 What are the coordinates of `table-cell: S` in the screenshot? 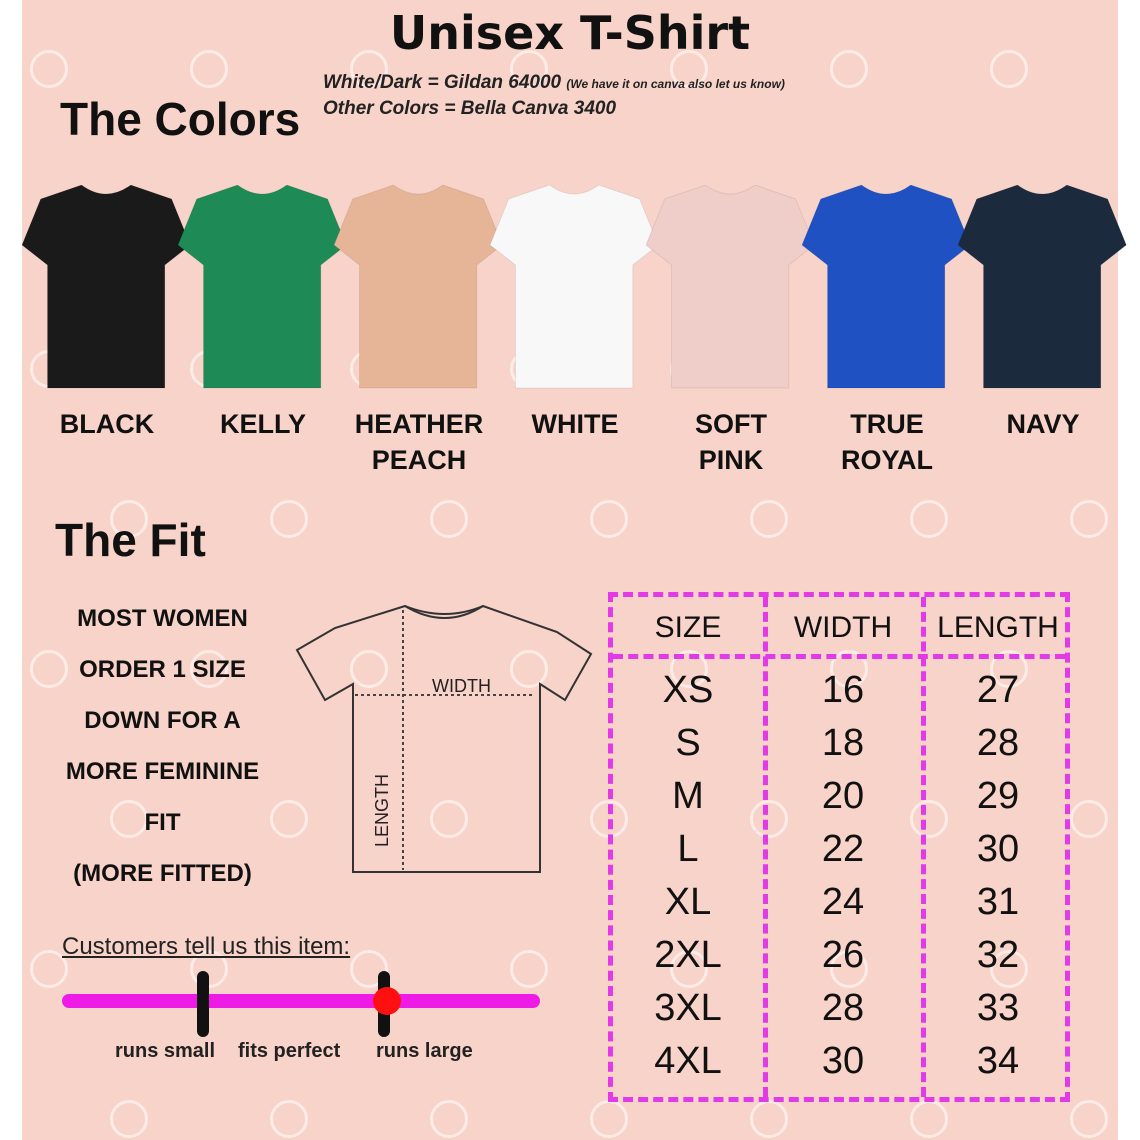 It's located at (688, 743).